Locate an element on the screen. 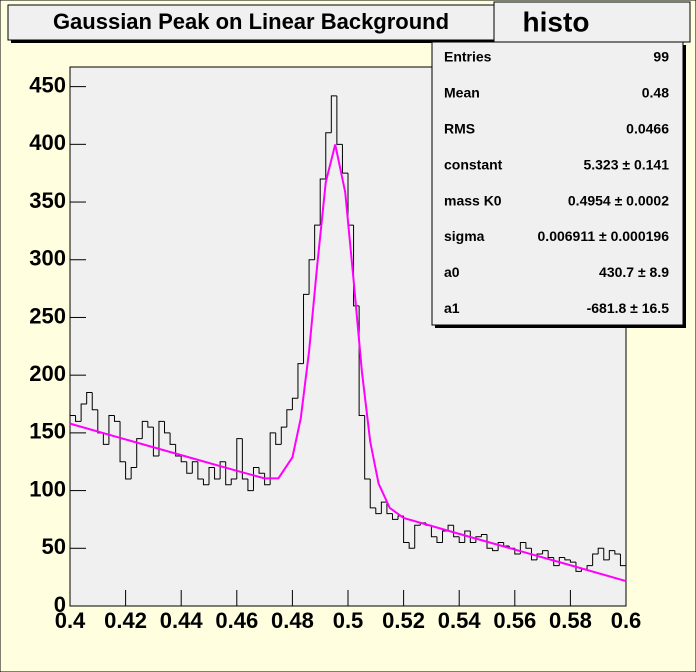  y-tick-label: 350 is located at coordinates (47, 200).